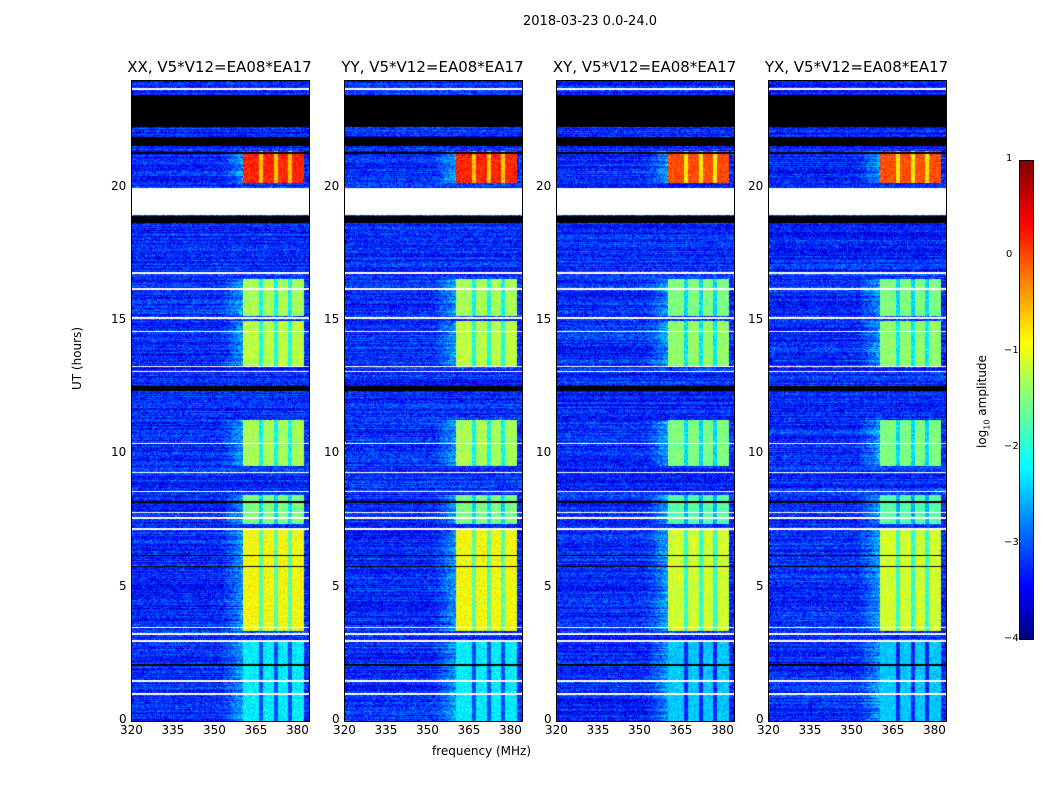 The width and height of the screenshot is (1050, 800). What do you see at coordinates (77, 358) in the screenshot?
I see `y-axis-label: UT (hours)` at bounding box center [77, 358].